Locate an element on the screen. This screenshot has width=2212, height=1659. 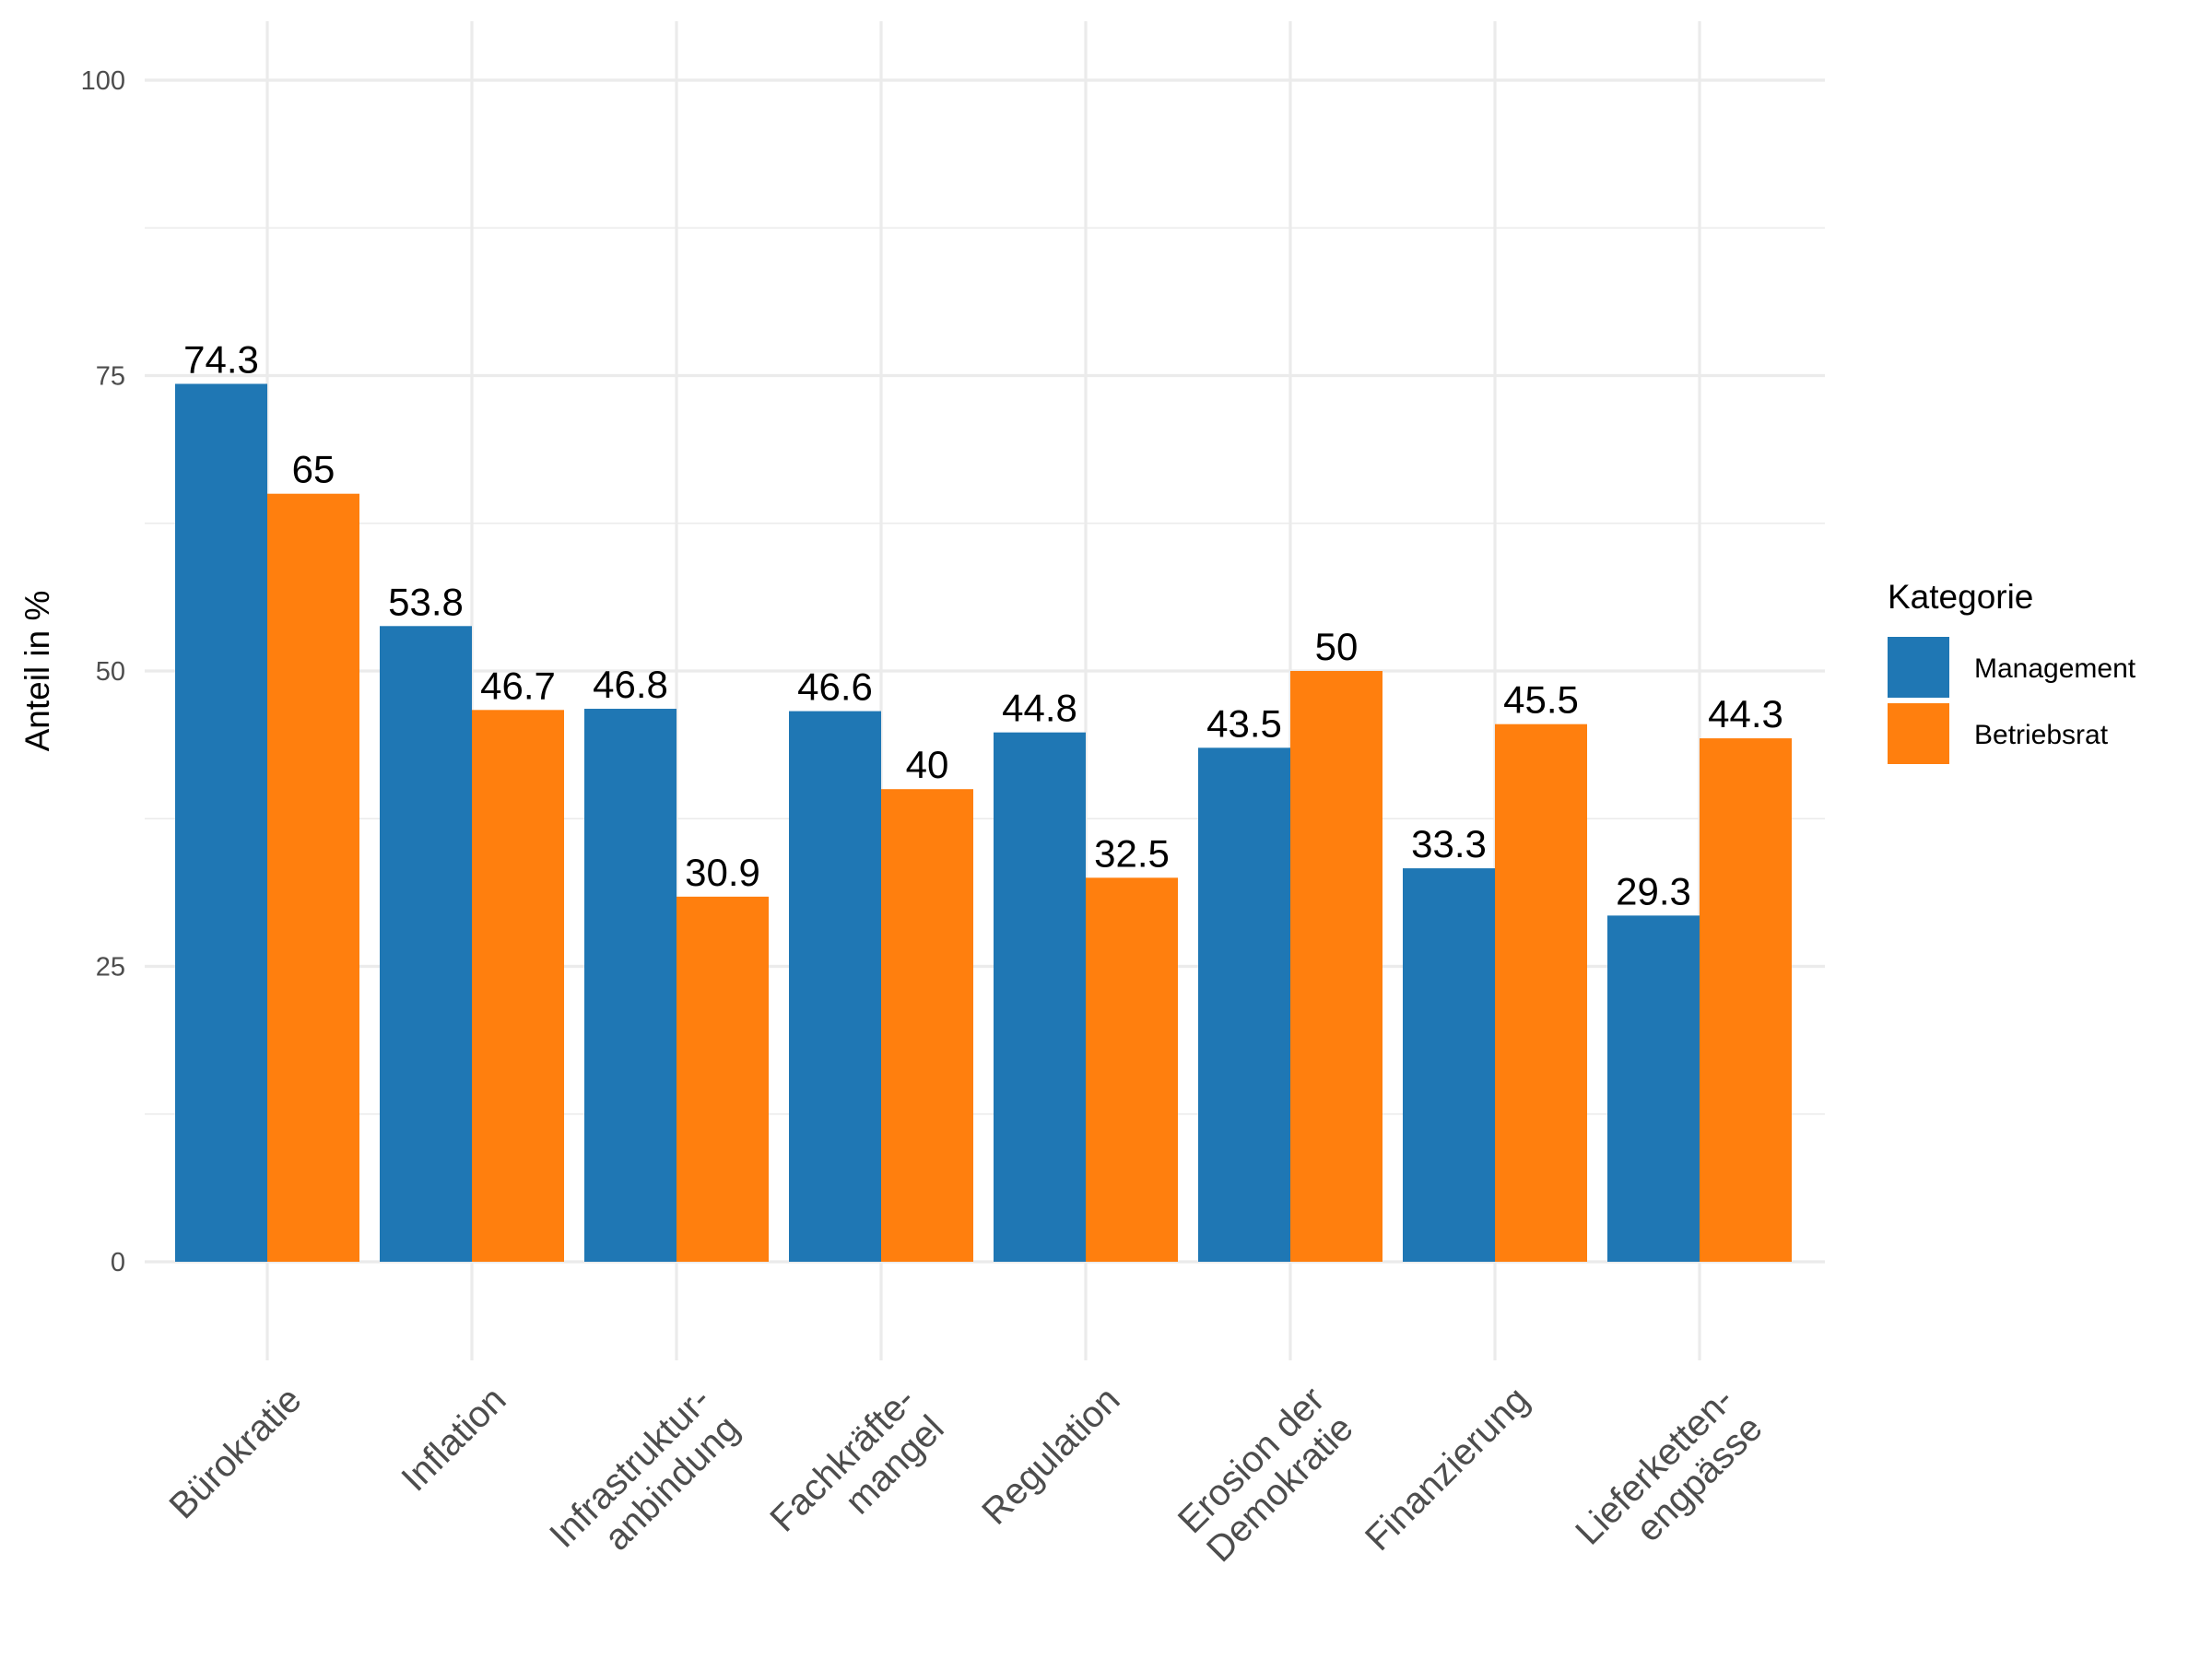
data-label-management: 33.3 is located at coordinates (1449, 843).